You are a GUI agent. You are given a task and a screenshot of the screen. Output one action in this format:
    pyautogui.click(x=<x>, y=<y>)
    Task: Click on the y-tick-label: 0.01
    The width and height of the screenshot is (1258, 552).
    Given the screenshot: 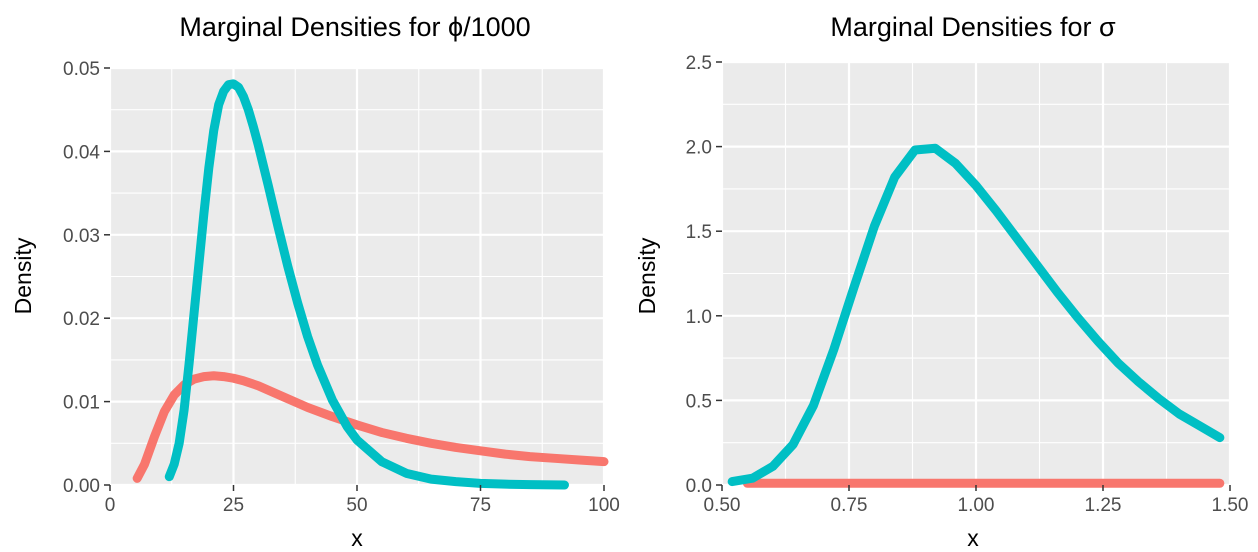 What is the action you would take?
    pyautogui.click(x=81, y=403)
    